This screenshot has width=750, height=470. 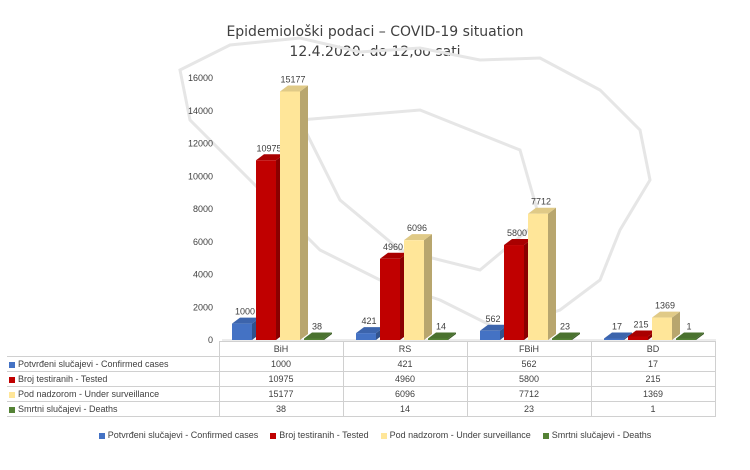 What do you see at coordinates (529, 364) in the screenshot?
I see `table-cell: 562` at bounding box center [529, 364].